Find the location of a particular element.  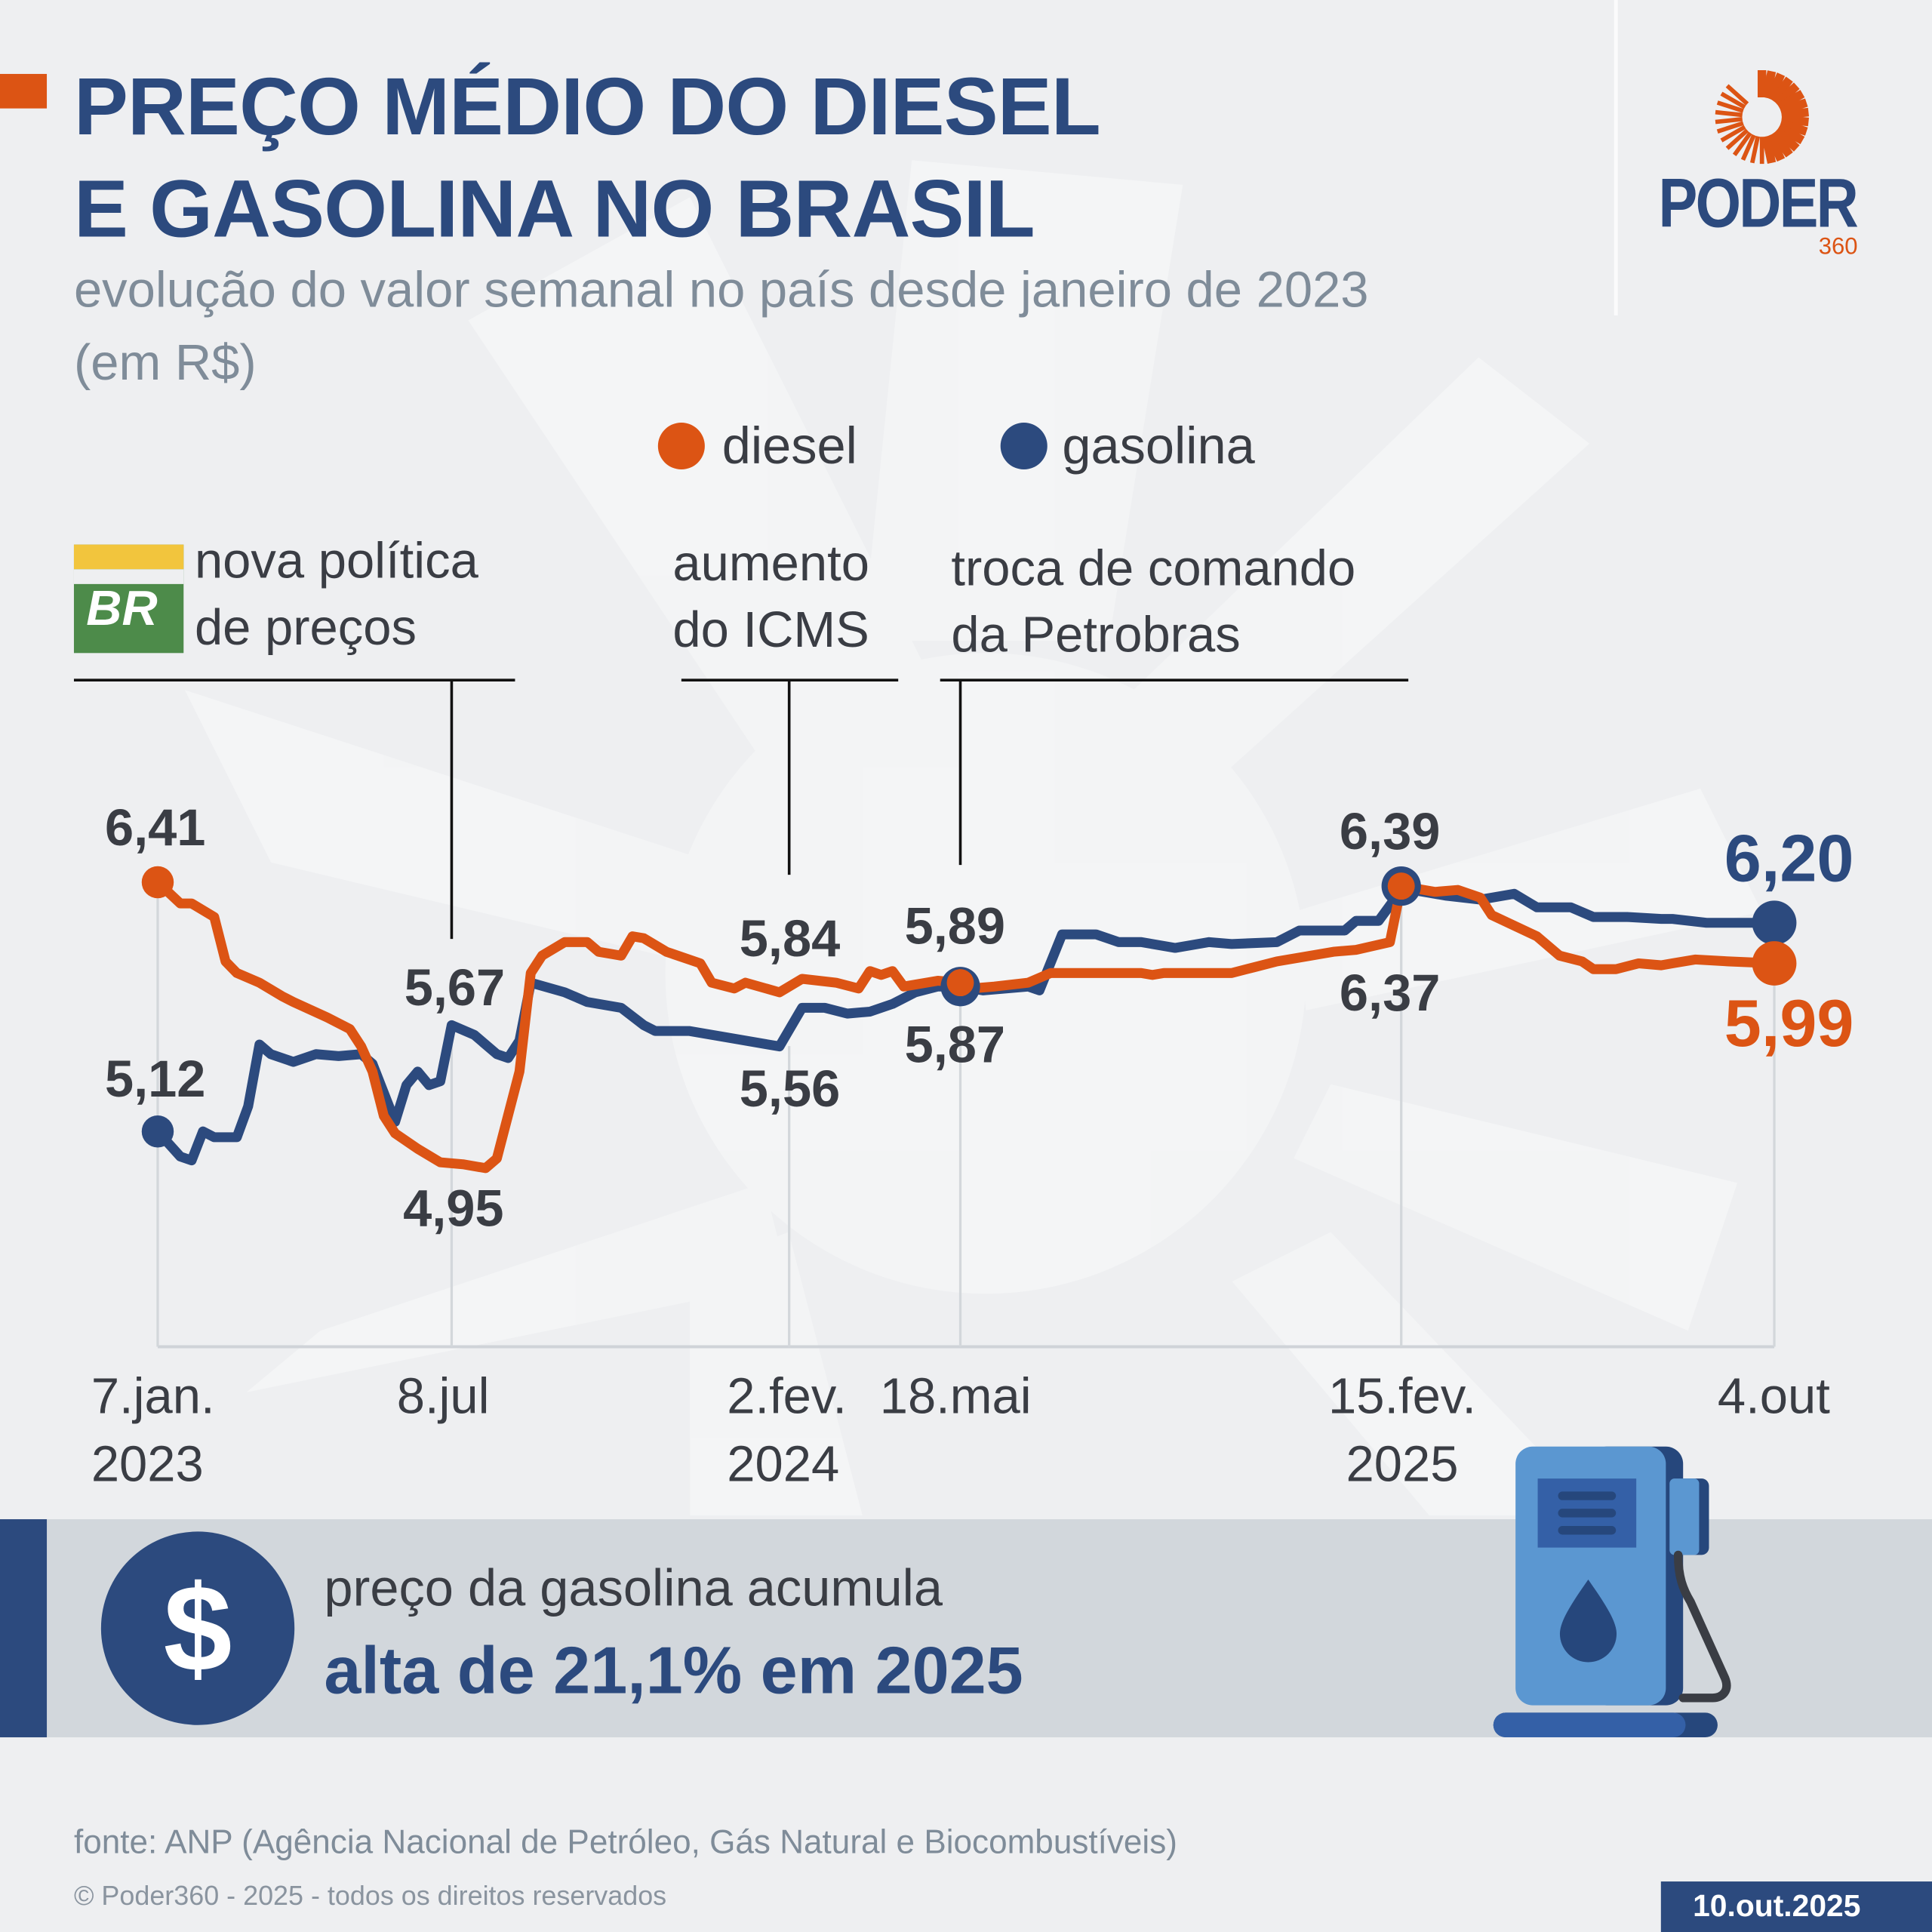

logo-suffix: 360 is located at coordinates (1838, 247).